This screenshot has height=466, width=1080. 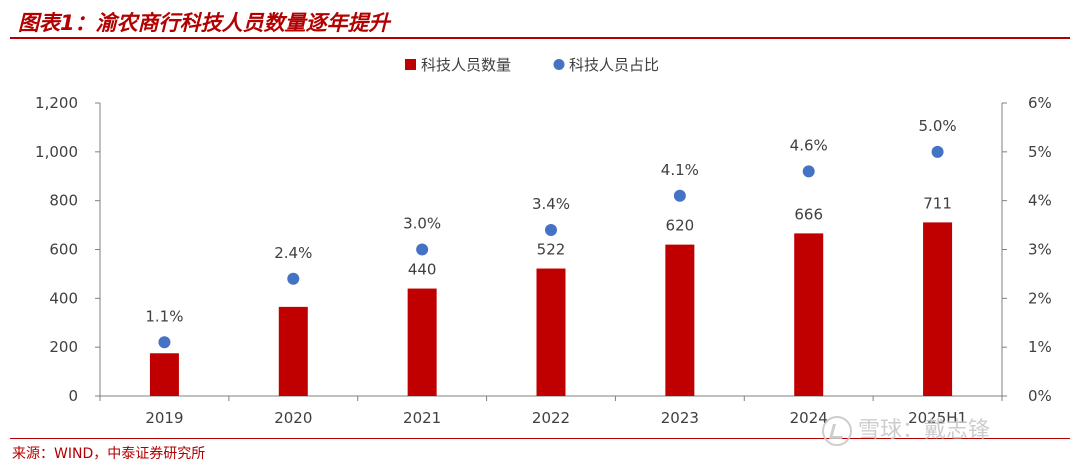 I want to click on y-left-tick-label: 1,000, so click(x=56, y=152).